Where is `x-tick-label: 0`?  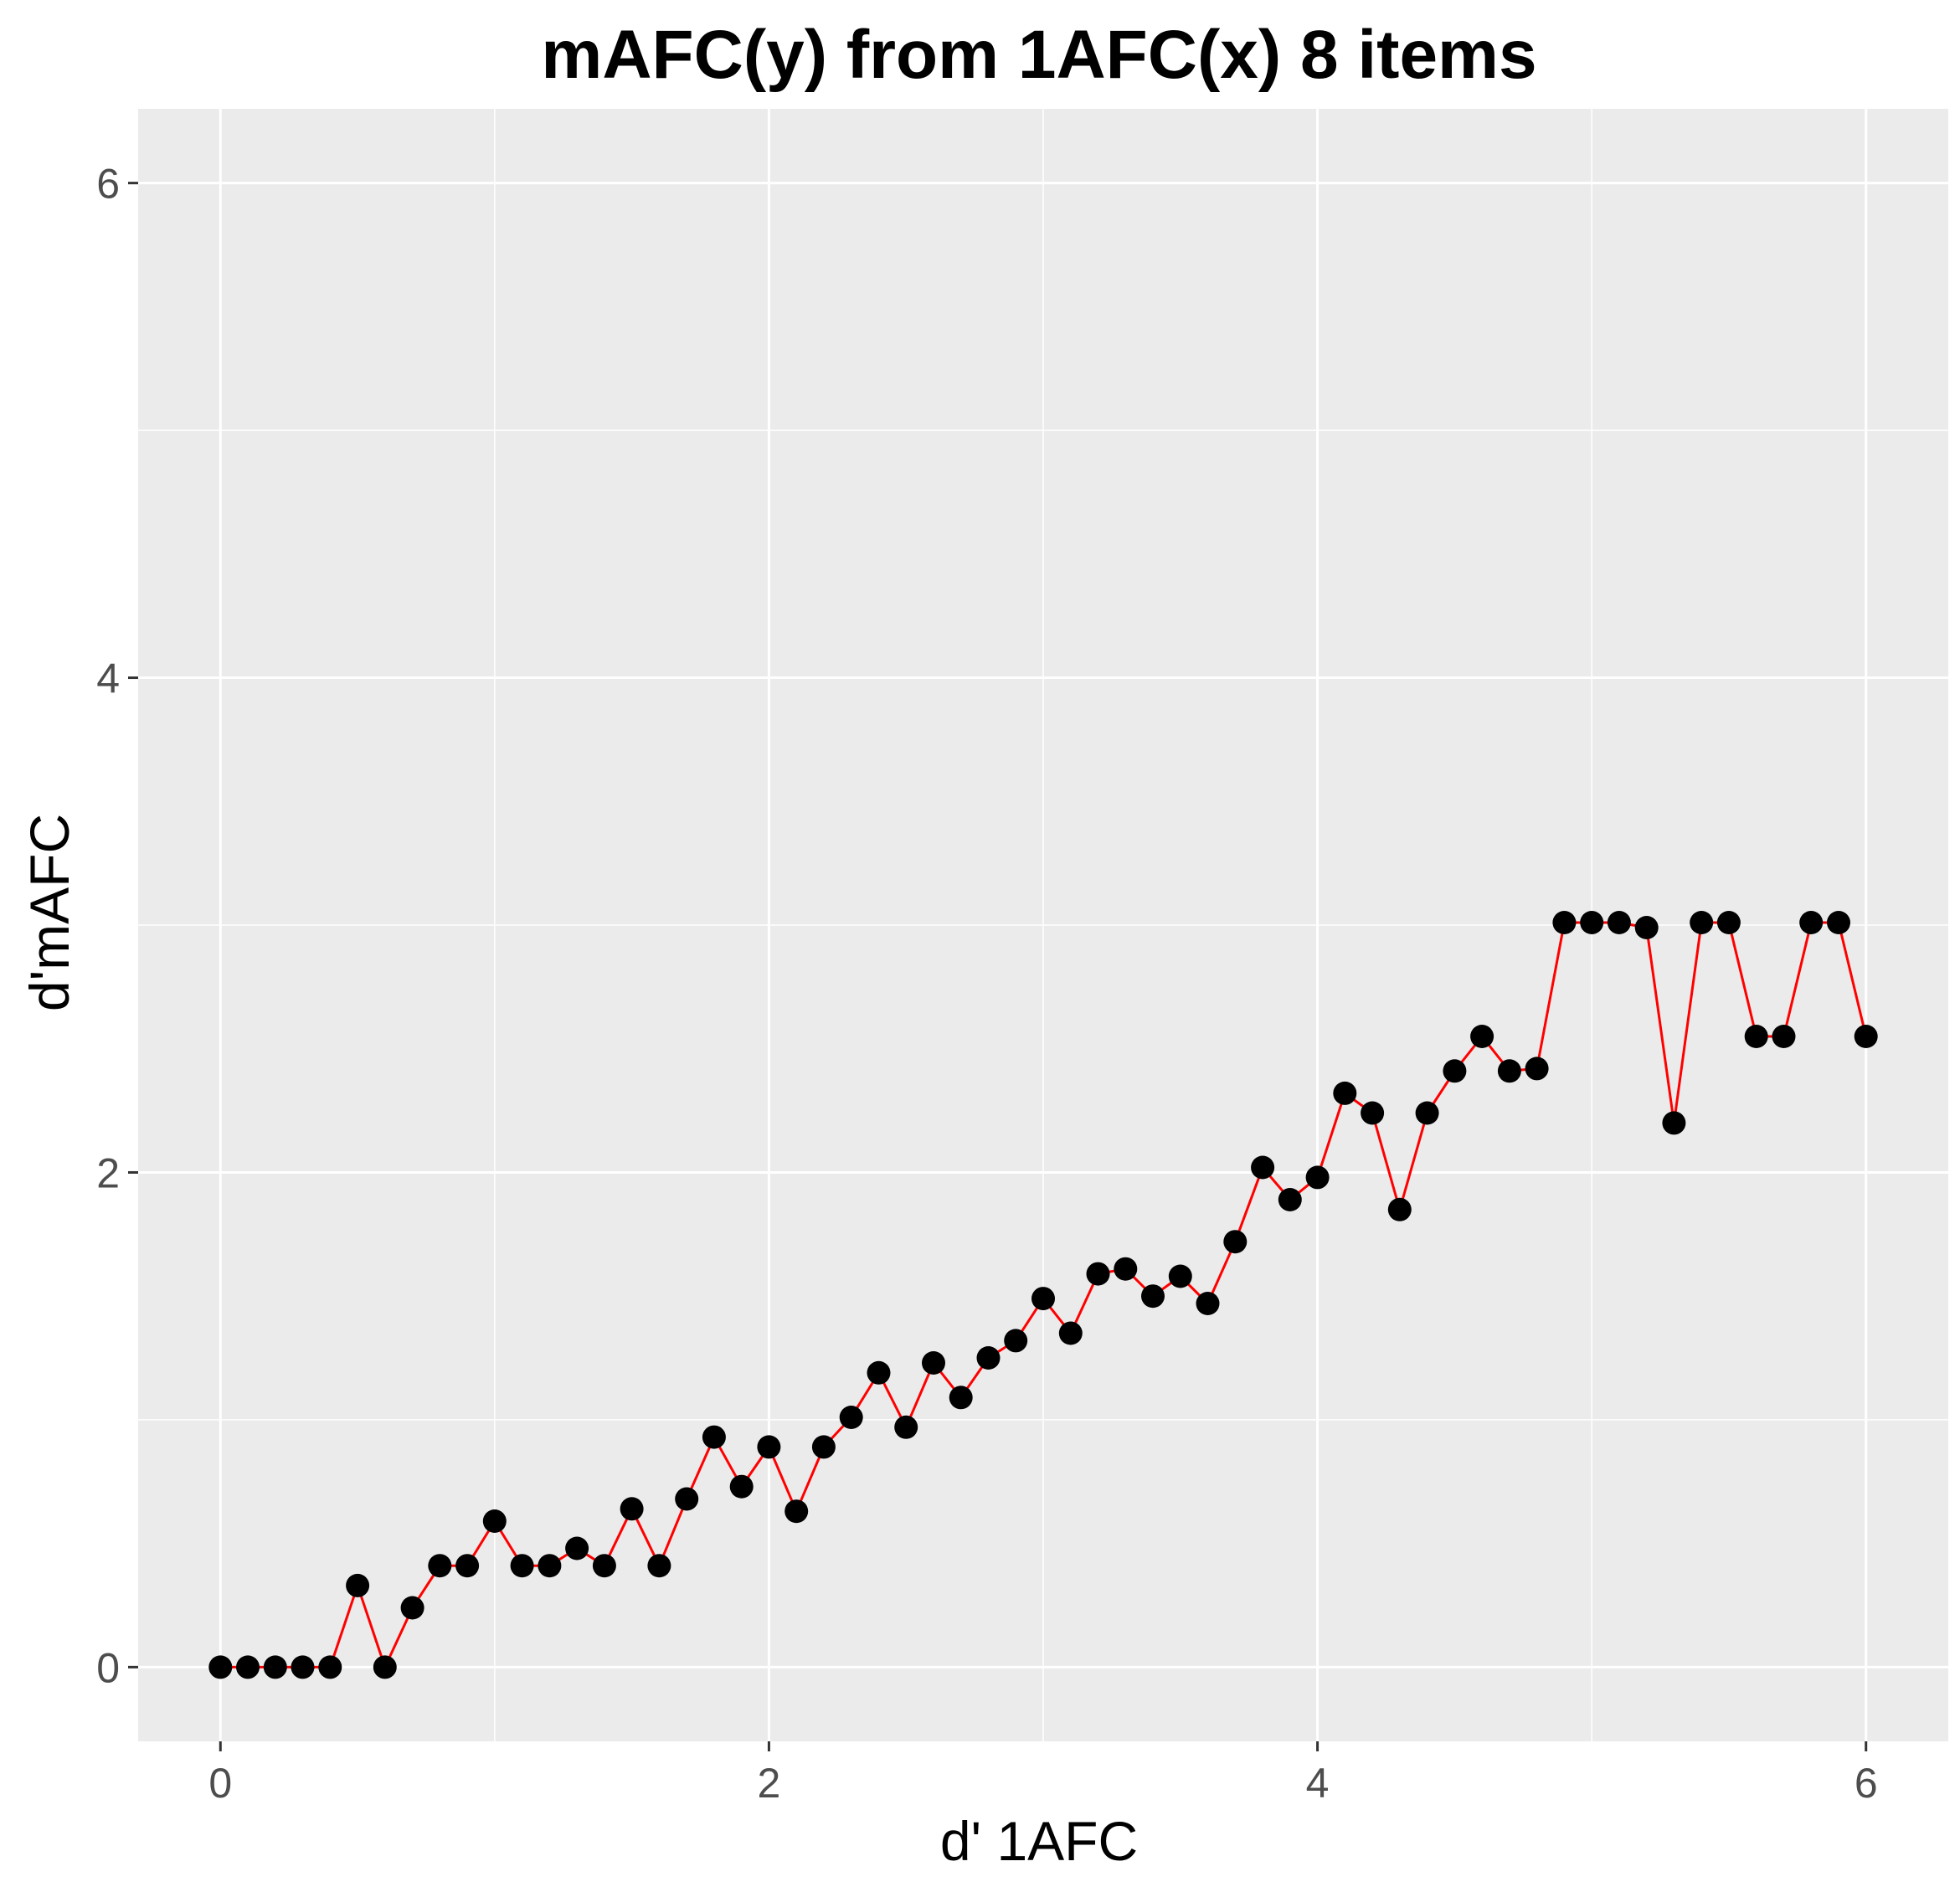 x-tick-label: 0 is located at coordinates (220, 1783).